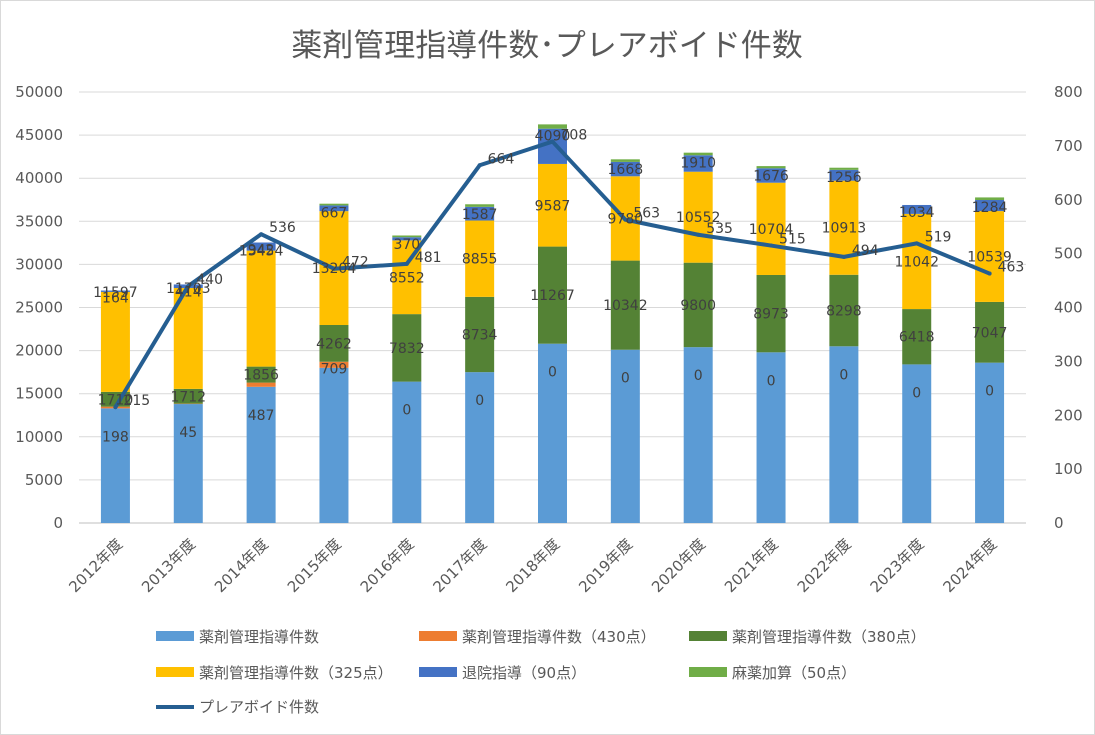  What do you see at coordinates (259, 637) in the screenshot?
I see `legend-label: 薬剤管理指導件数` at bounding box center [259, 637].